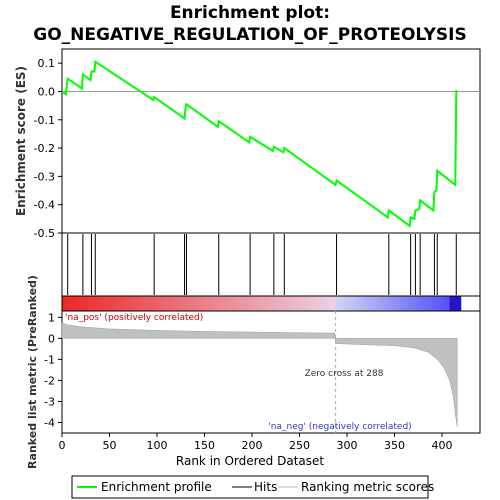 Image resolution: width=500 pixels, height=500 pixels. Describe the element at coordinates (250, 35) in the screenshot. I see `chart-title-line2: GO_NEGATIVE_REGULATION_OF_PROTEOLYSIS` at that location.